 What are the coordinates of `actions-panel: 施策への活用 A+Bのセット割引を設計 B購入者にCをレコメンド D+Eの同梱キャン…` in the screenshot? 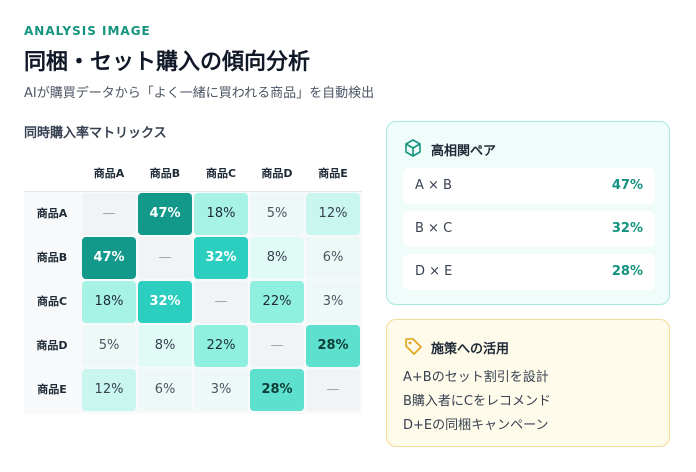 It's located at (528, 383).